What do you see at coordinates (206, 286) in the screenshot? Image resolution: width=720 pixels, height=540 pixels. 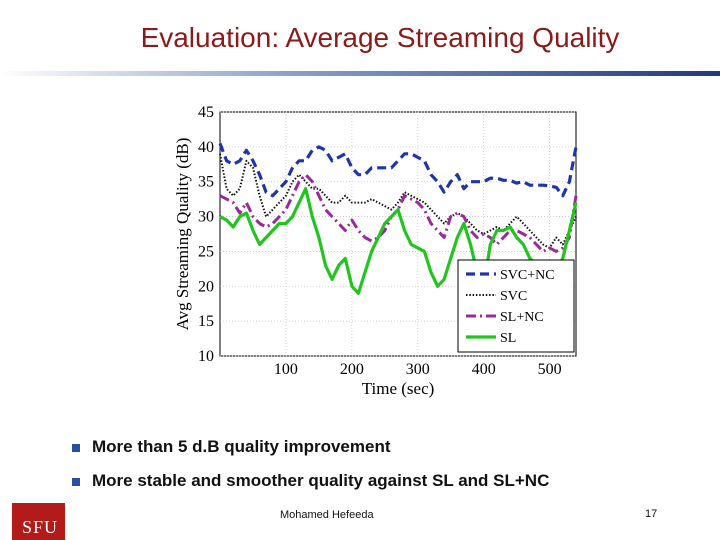 I see `y-tick-label: 20` at bounding box center [206, 286].